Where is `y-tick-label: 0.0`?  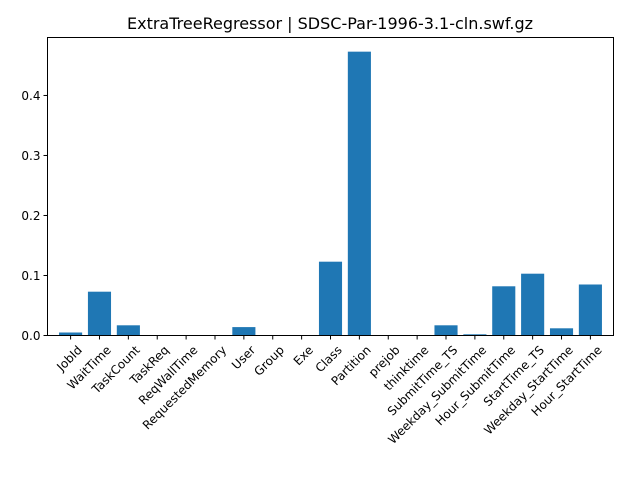 y-tick-label: 0.0 is located at coordinates (30, 336).